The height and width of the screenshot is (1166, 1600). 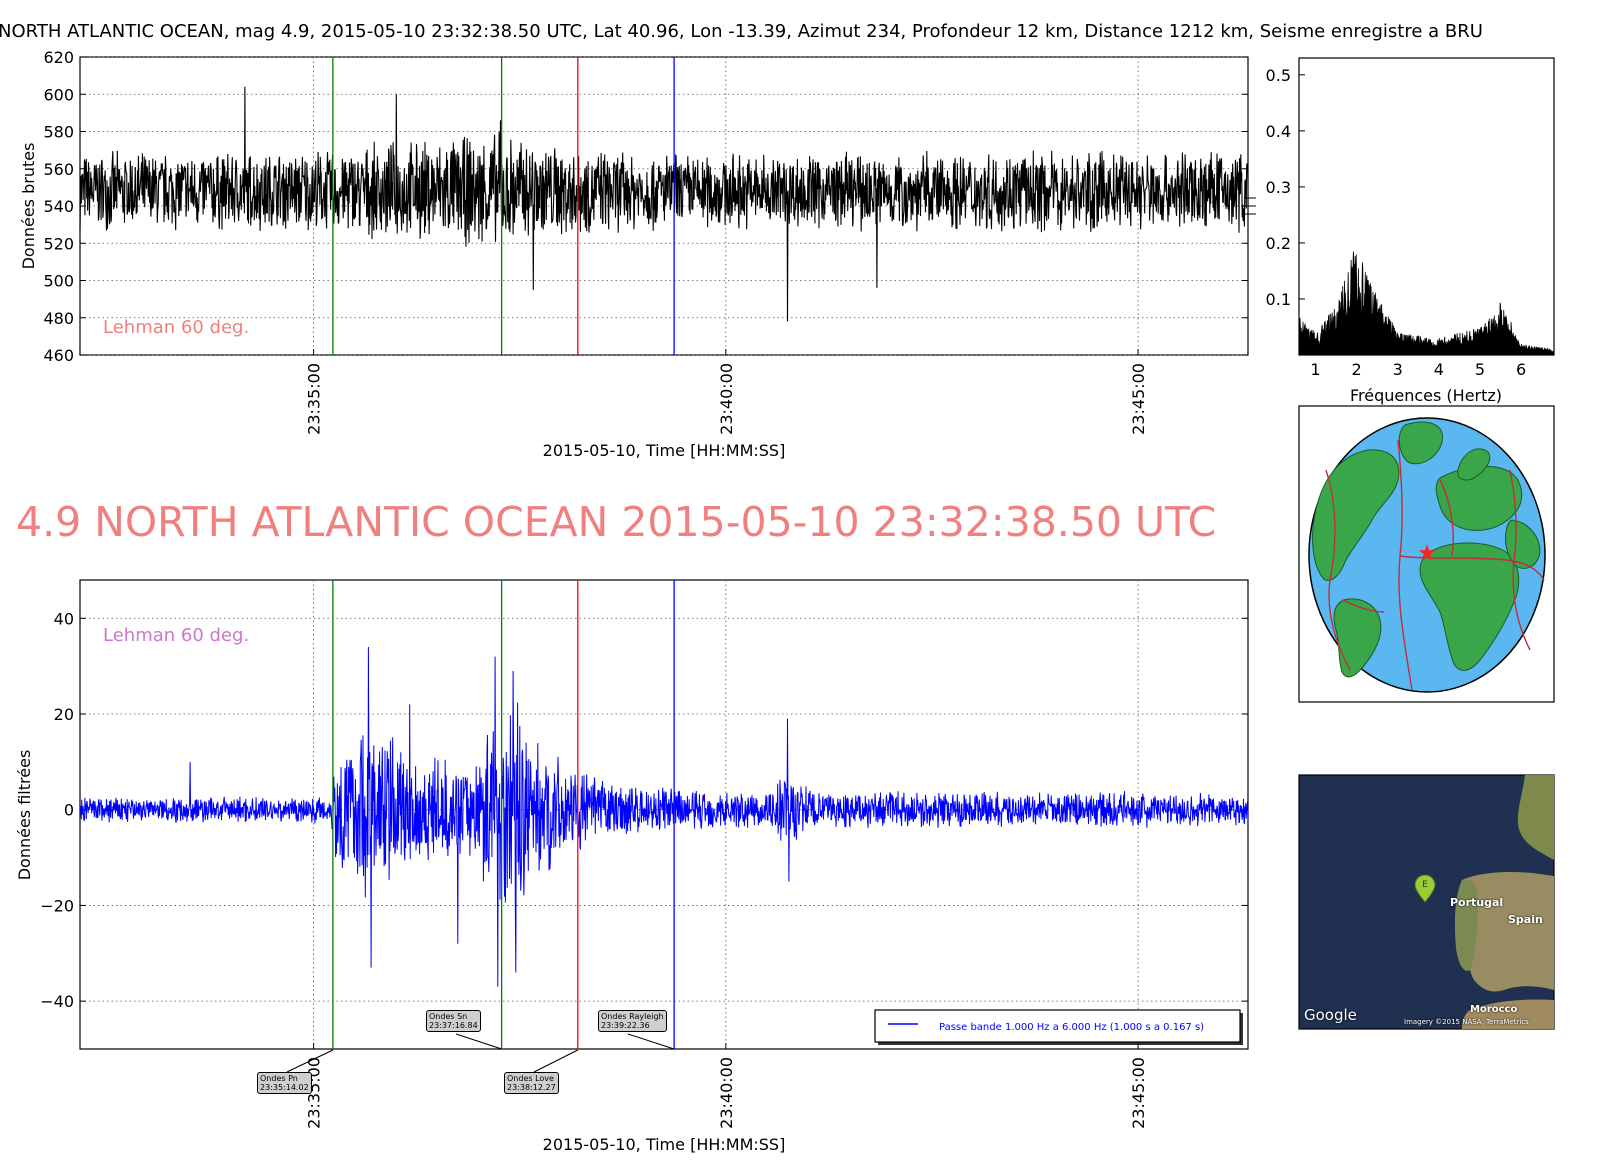 I want to click on y-tick-label: 580, so click(x=58, y=132).